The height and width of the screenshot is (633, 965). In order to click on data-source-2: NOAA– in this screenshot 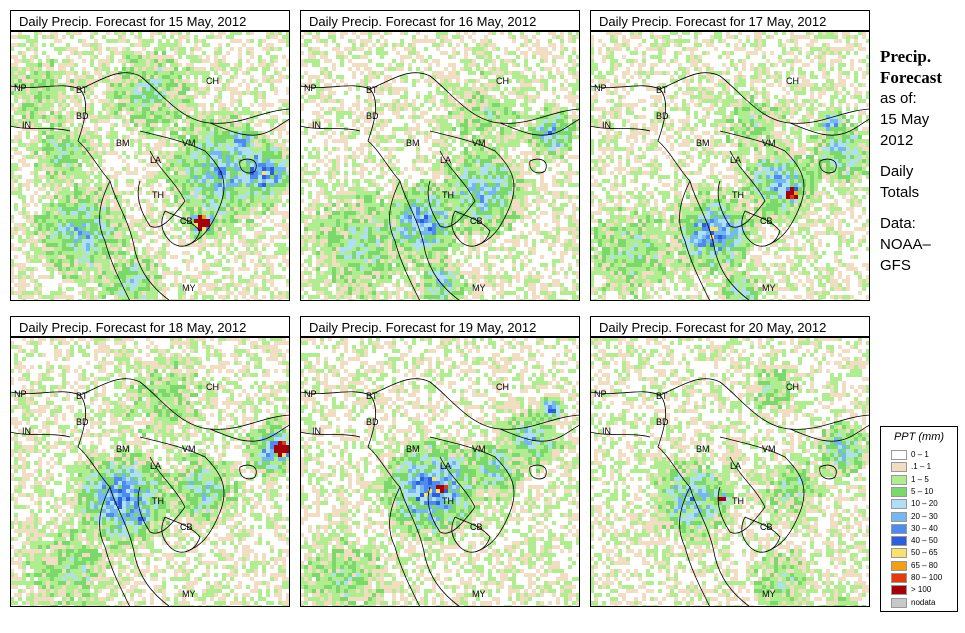, I will do `click(905, 244)`.